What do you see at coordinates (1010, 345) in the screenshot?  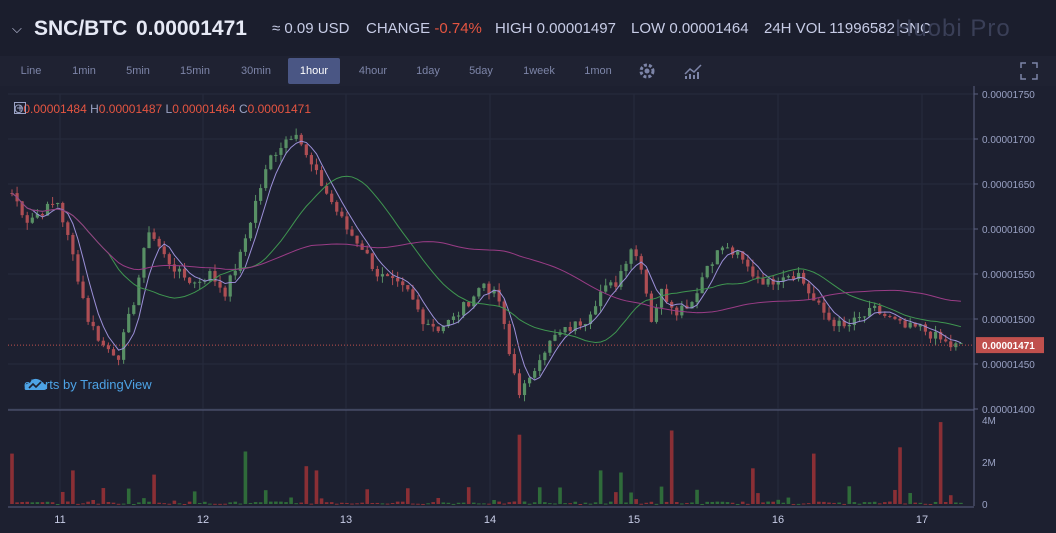 I see `last-price-tag` at bounding box center [1010, 345].